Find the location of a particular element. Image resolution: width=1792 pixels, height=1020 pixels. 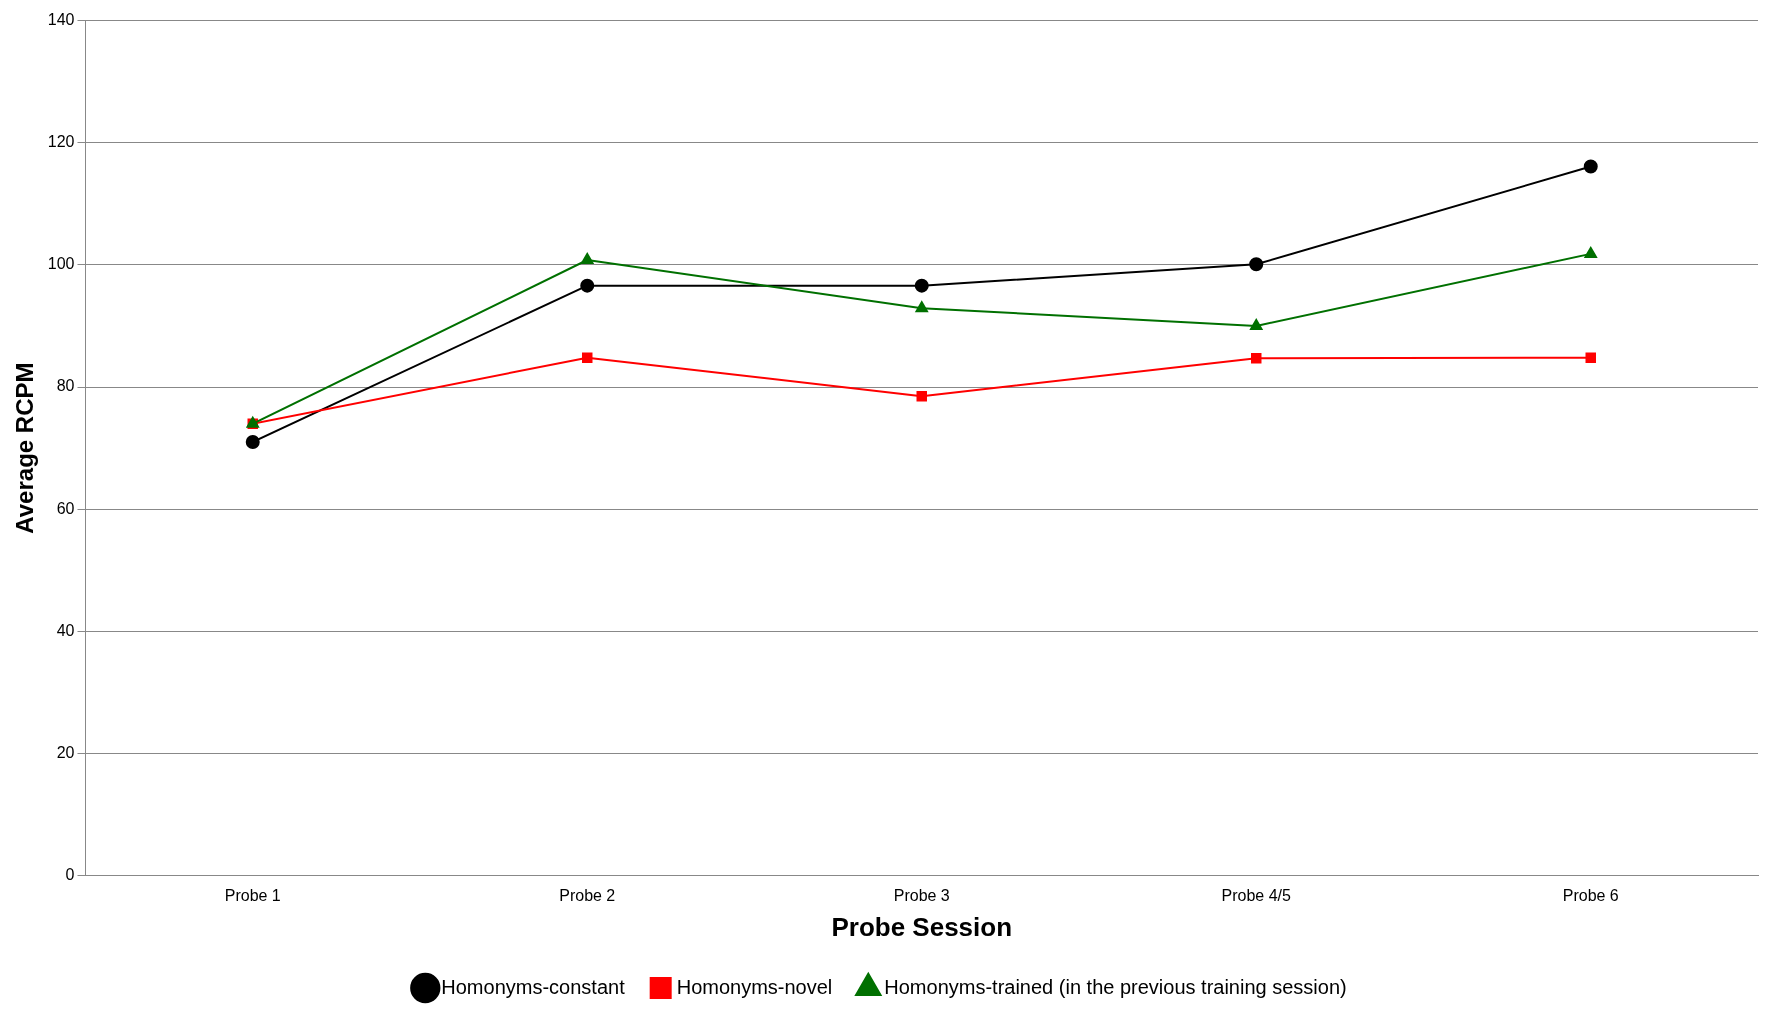

legend-label: Homonyms-constant is located at coordinates (533, 986).